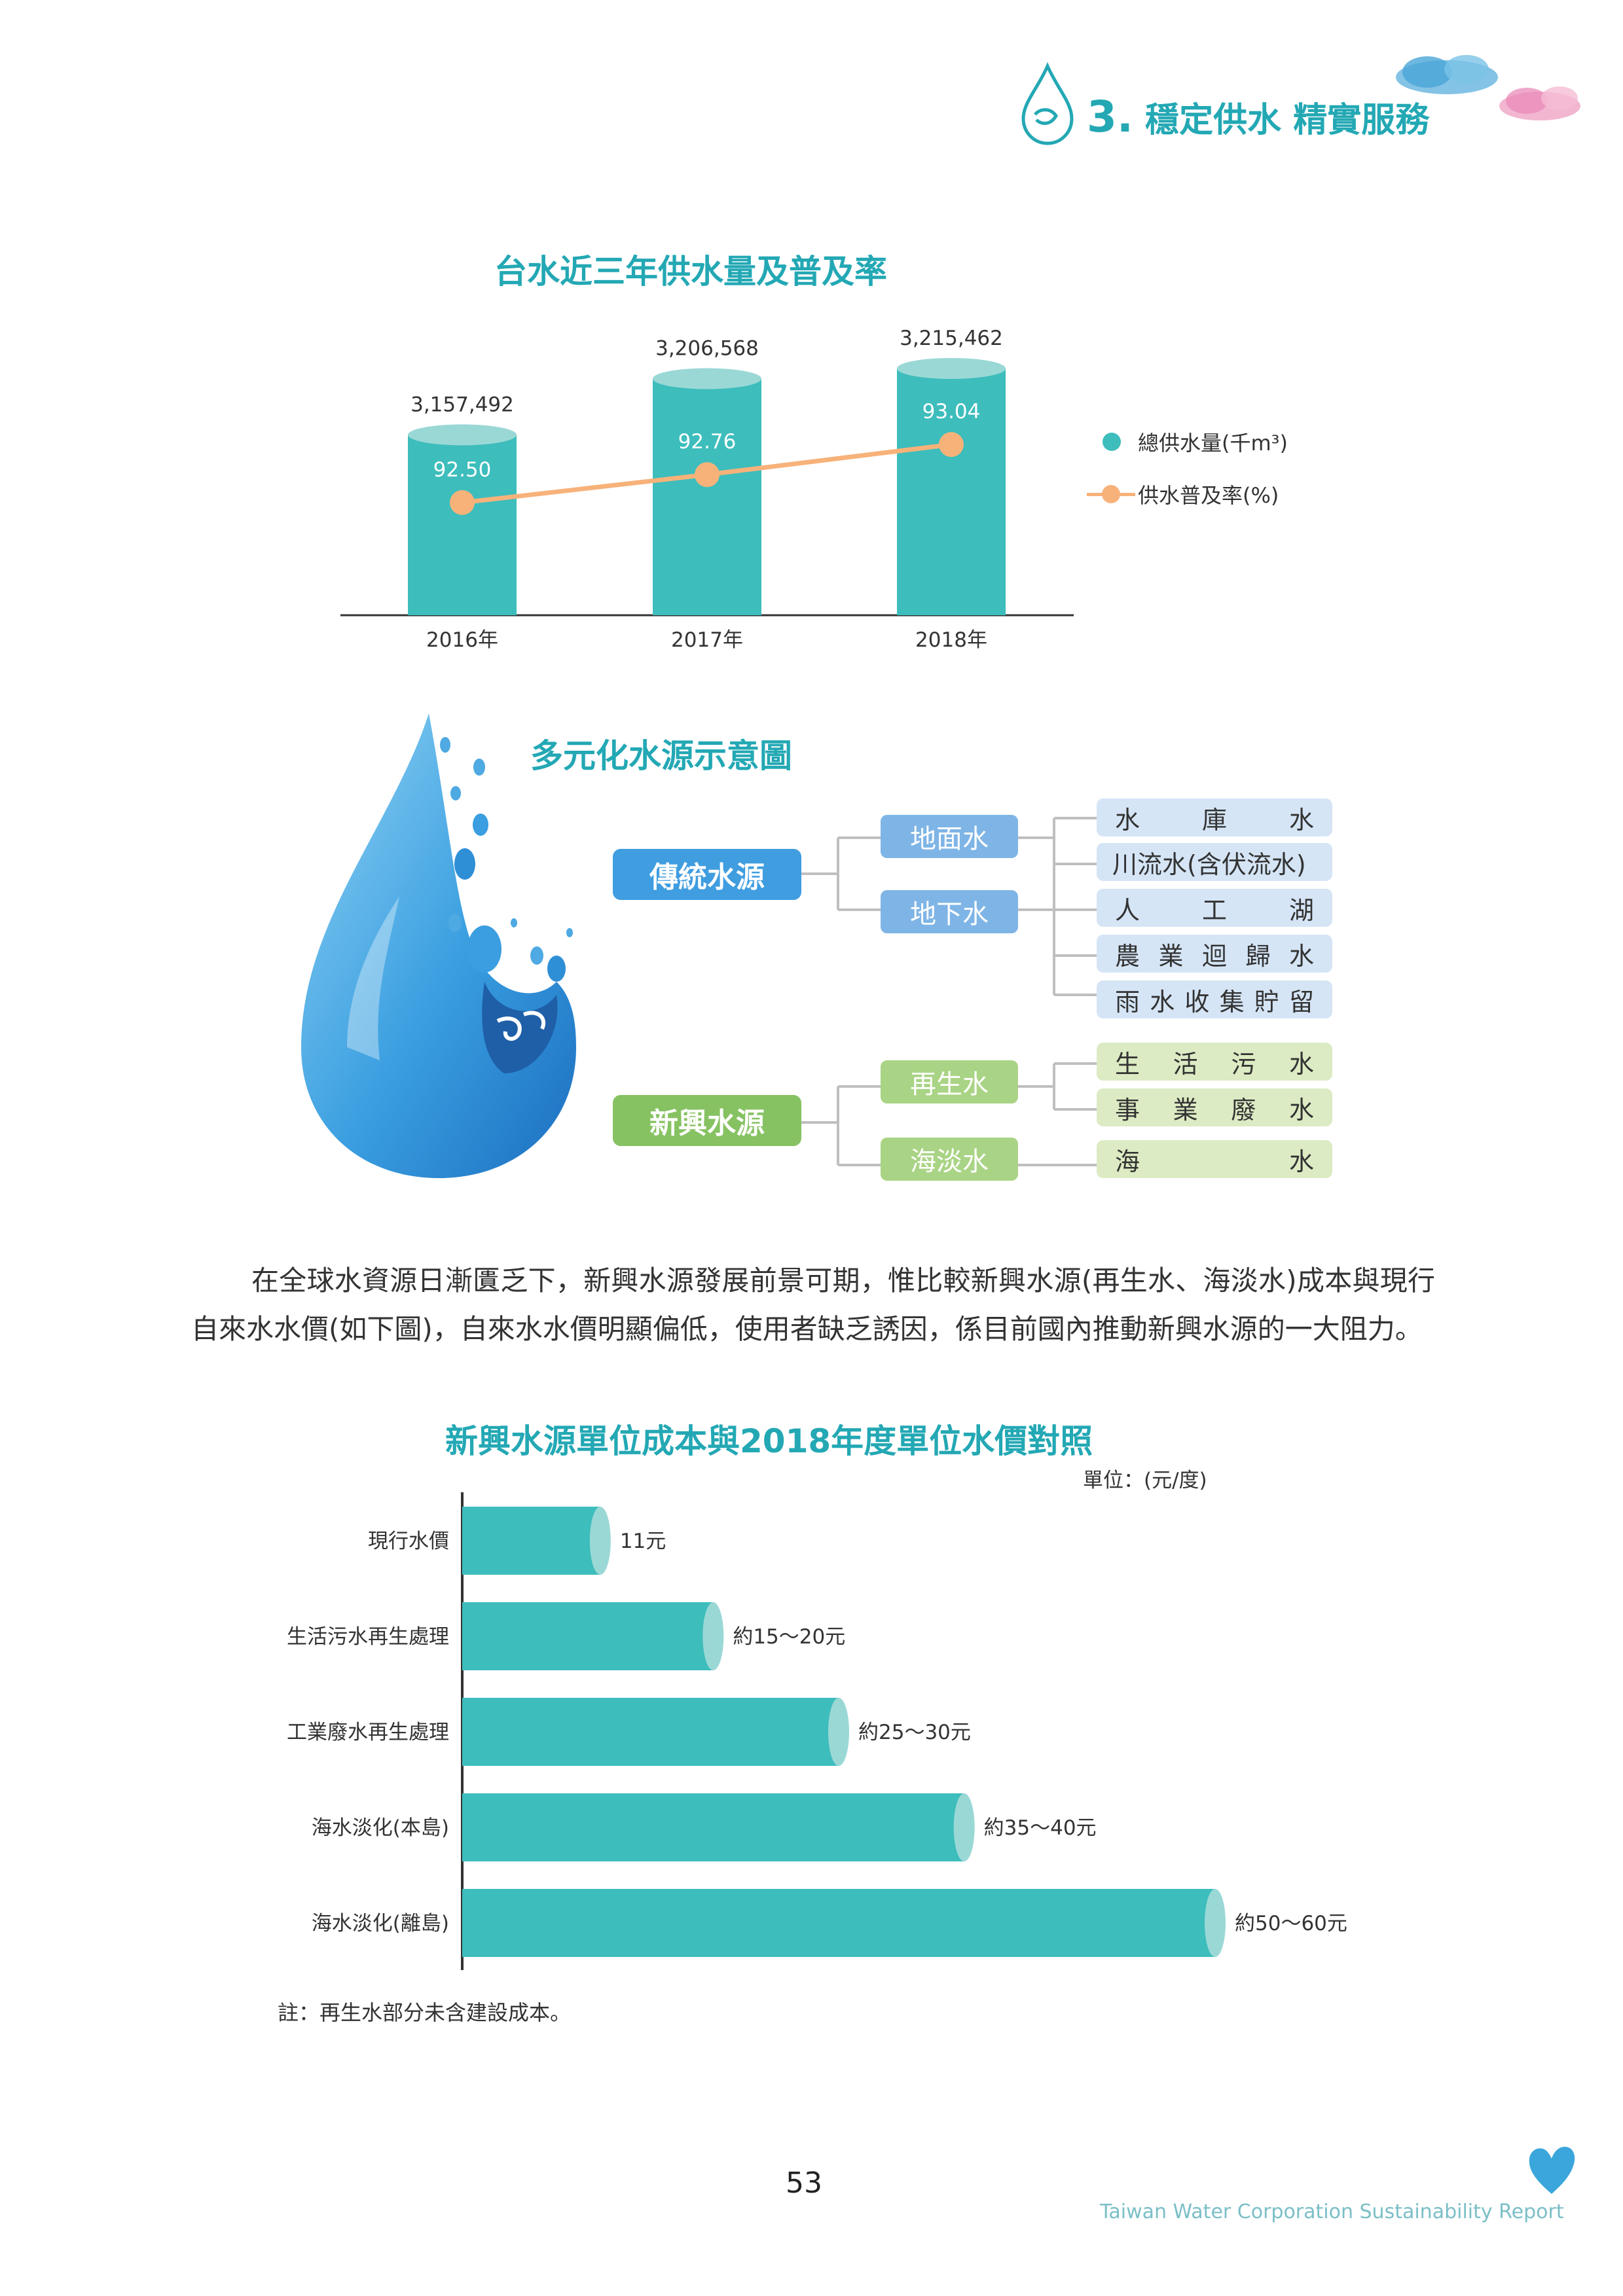 This screenshot has height=2296, width=1623. What do you see at coordinates (462, 640) in the screenshot?
I see `x-tick-label: 2016年` at bounding box center [462, 640].